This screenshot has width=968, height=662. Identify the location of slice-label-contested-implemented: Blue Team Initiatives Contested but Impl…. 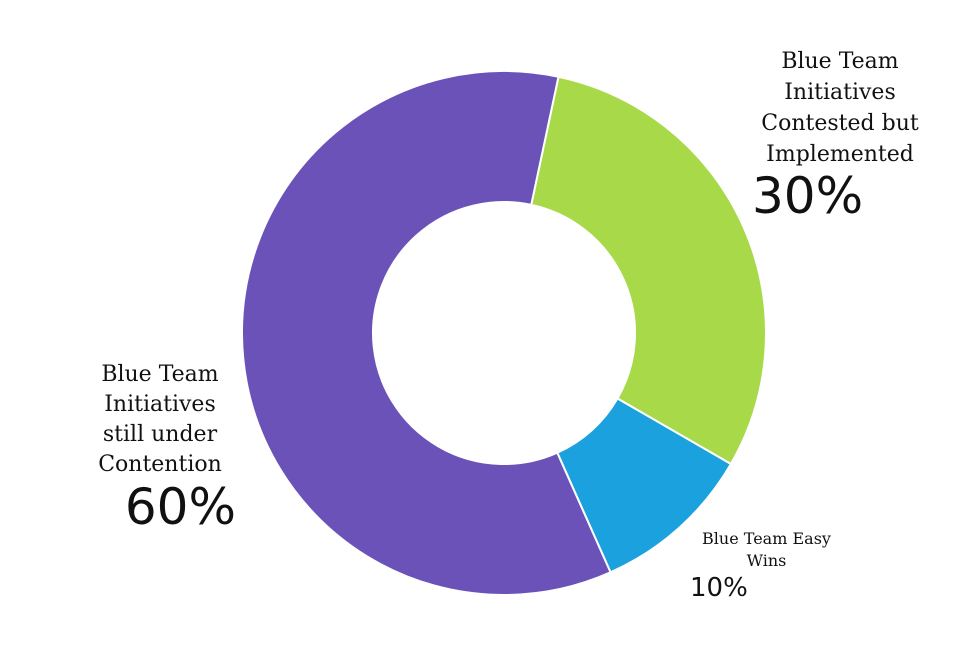
(840, 134).